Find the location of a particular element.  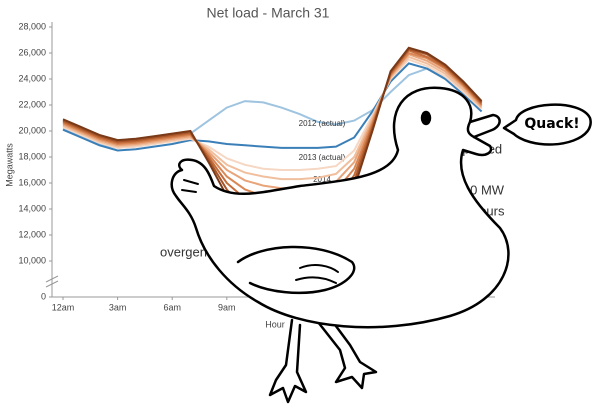

chart-title: Net load - March 31 is located at coordinates (268, 13).